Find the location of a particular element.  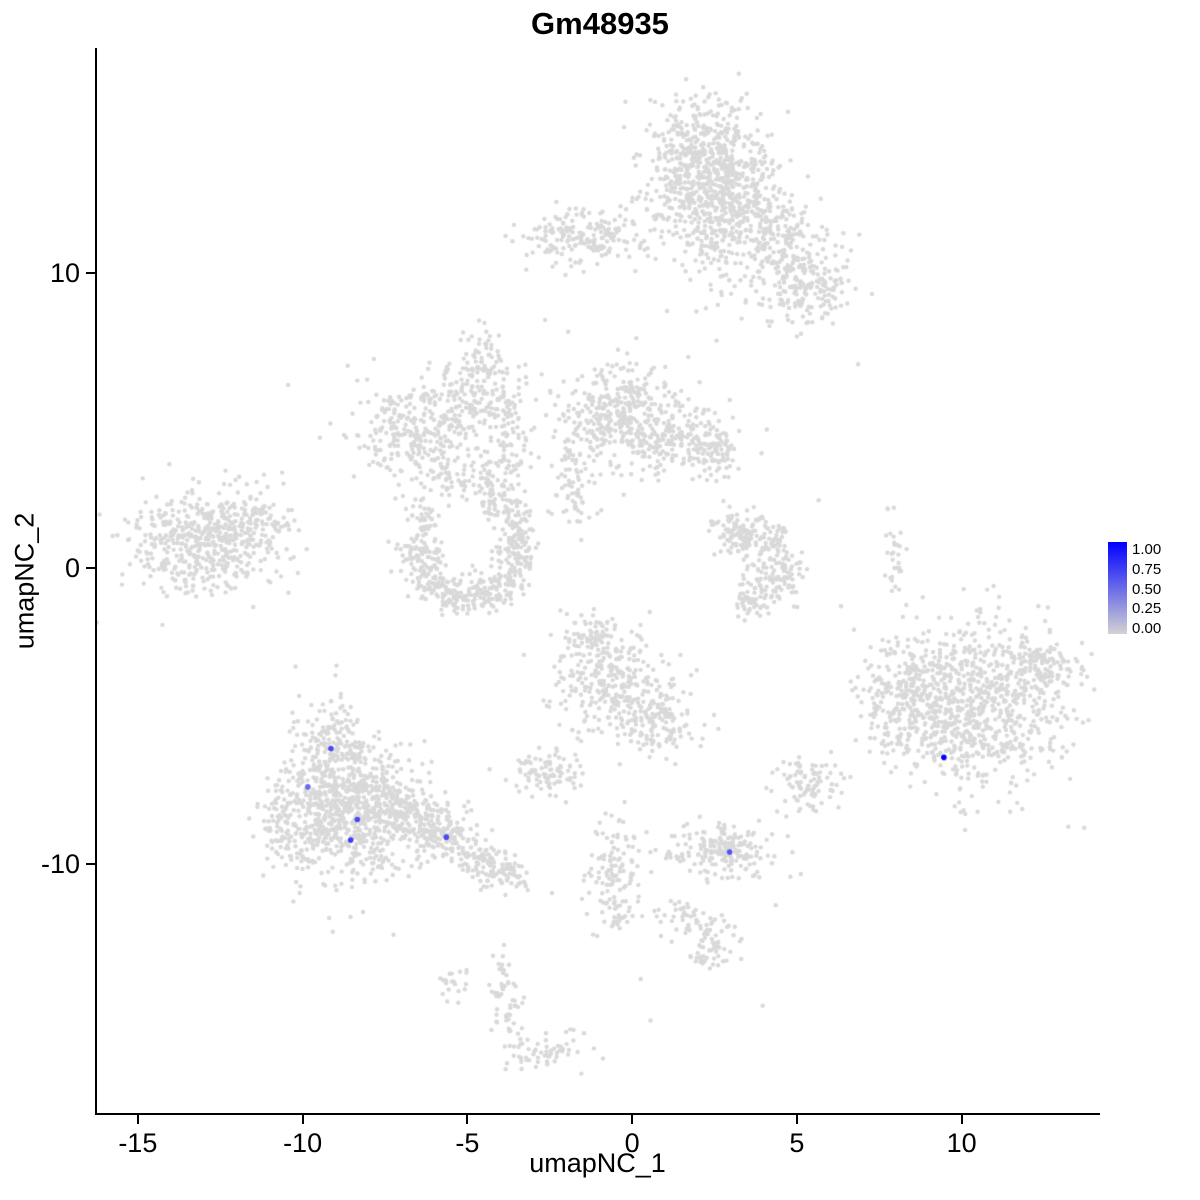

y-tick-label: 10 is located at coordinates (64, 272).